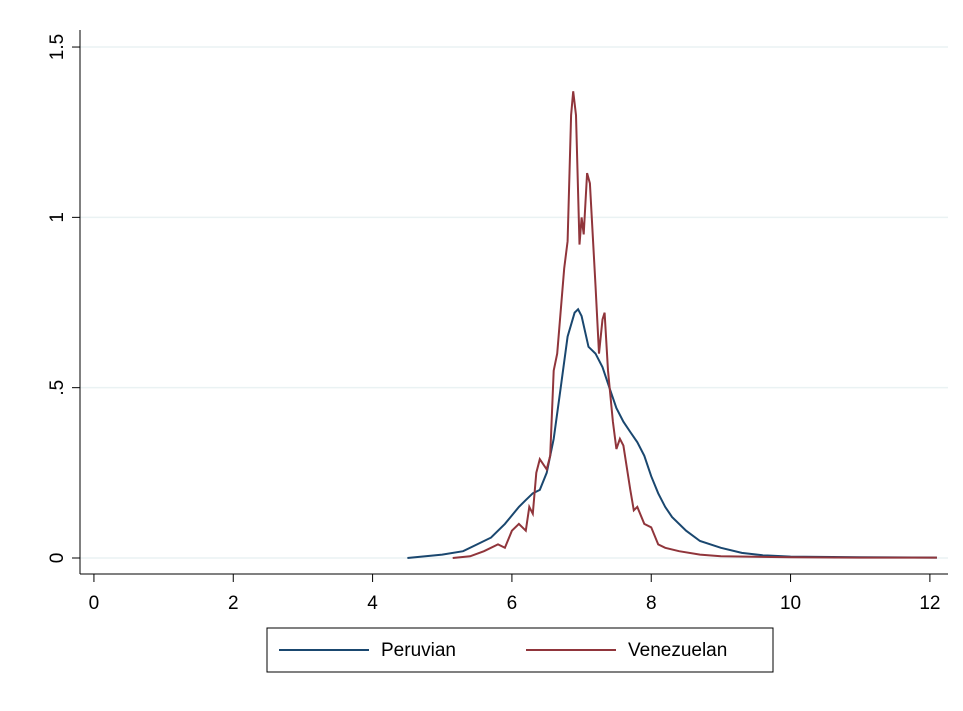 This screenshot has width=963, height=711. What do you see at coordinates (512, 603) in the screenshot?
I see `x-tick-label: 6` at bounding box center [512, 603].